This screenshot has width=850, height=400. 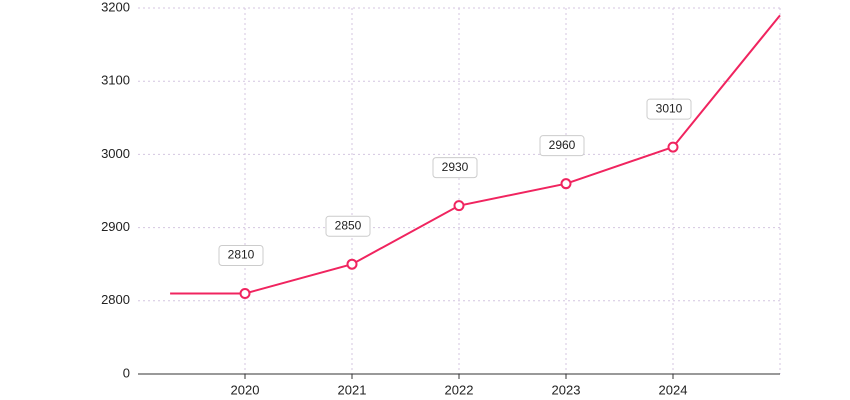 I want to click on y-tick-label: 3100, so click(x=115, y=80).